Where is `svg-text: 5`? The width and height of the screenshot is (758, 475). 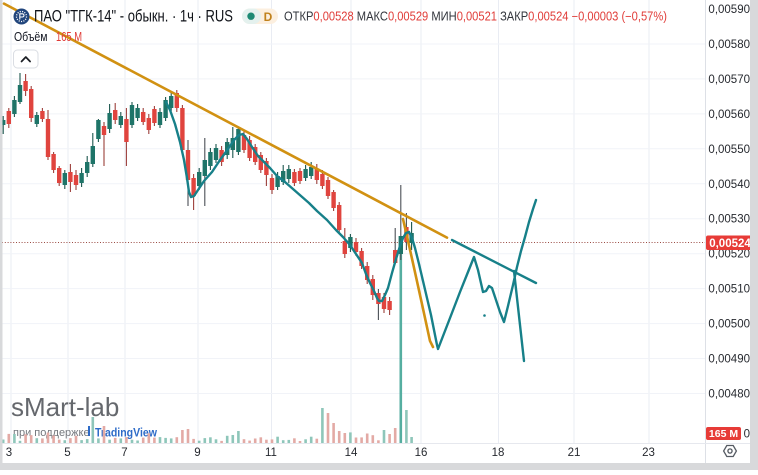 svg-text: 5 is located at coordinates (67, 453).